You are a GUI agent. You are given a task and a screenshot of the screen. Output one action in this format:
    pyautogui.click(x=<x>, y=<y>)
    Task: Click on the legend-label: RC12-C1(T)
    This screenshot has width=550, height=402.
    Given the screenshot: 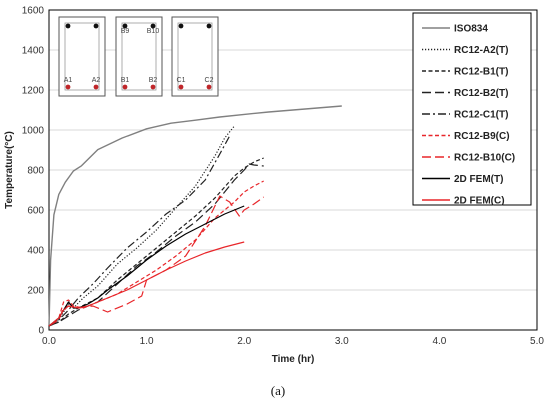 What is the action you would take?
    pyautogui.click(x=481, y=115)
    